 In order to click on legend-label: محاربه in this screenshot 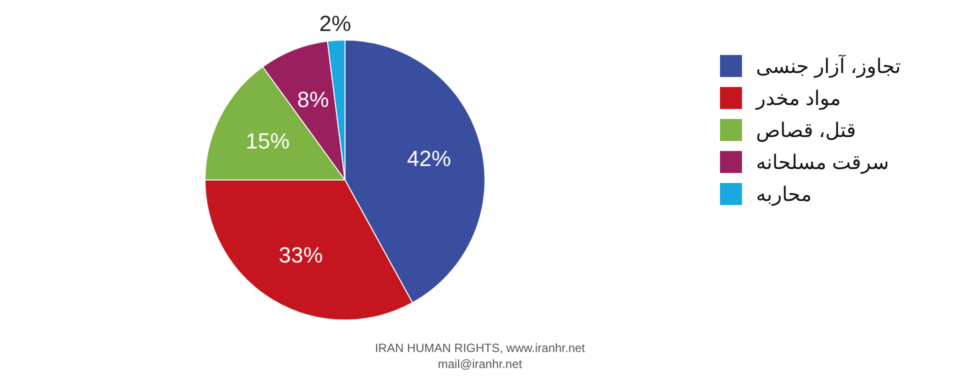, I will do `click(784, 195)`.